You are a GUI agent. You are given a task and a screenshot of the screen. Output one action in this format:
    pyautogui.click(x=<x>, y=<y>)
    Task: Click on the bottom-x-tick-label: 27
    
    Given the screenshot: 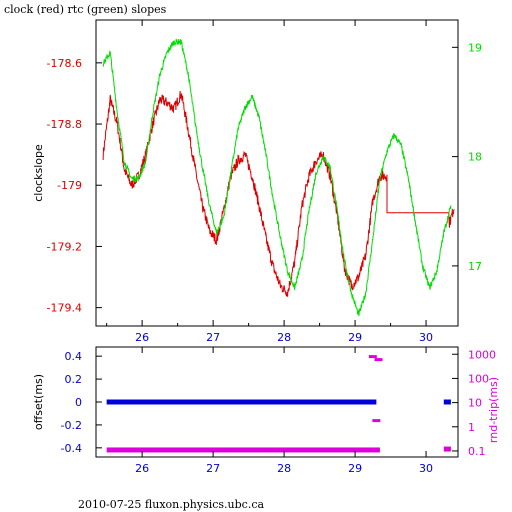 What is the action you would take?
    pyautogui.click(x=213, y=468)
    